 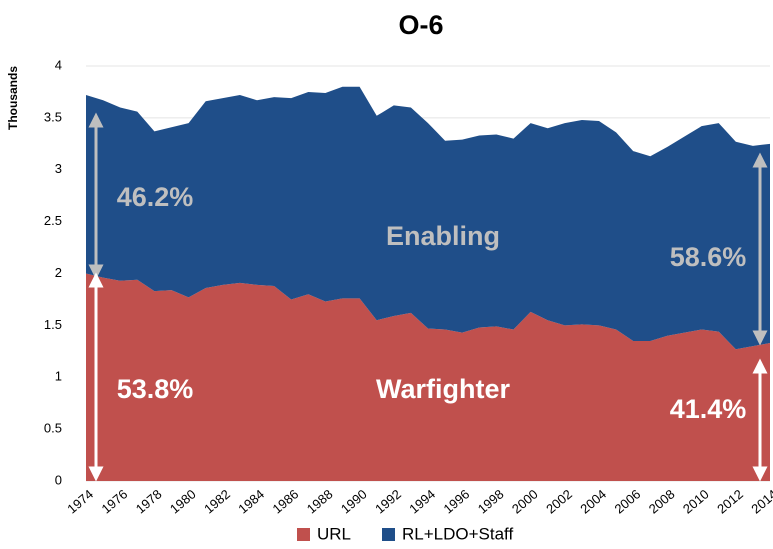 I want to click on x-tick-label: 2006, so click(x=628, y=501).